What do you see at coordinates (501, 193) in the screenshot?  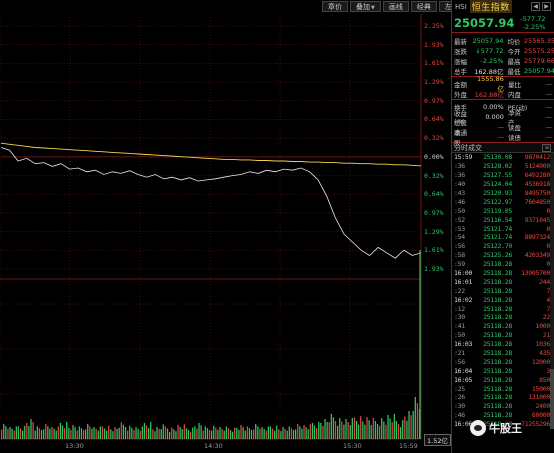 I see `trade-row: :43 25120.93 8495750` at bounding box center [501, 193].